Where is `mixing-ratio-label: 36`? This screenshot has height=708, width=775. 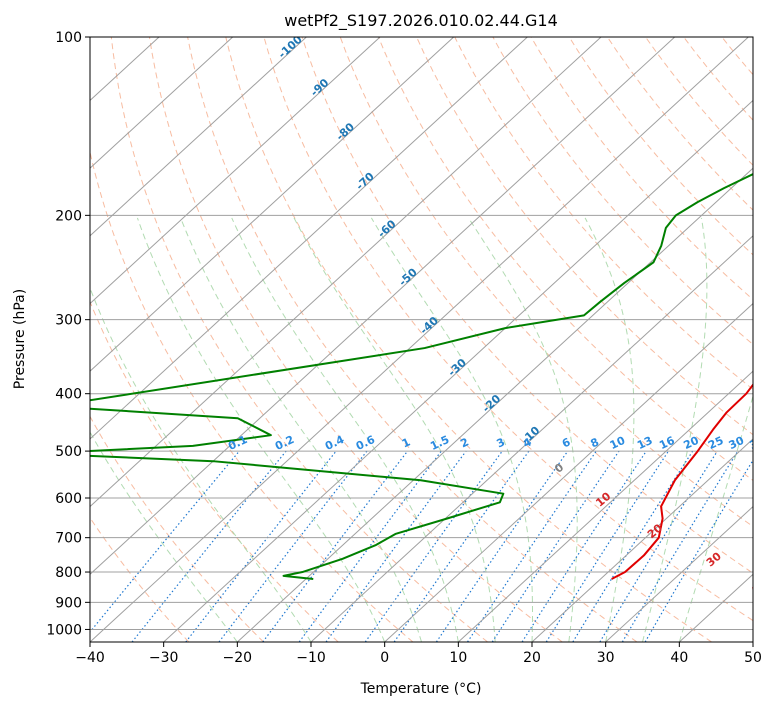 mixing-ratio-label: 36 is located at coordinates (757, 443).